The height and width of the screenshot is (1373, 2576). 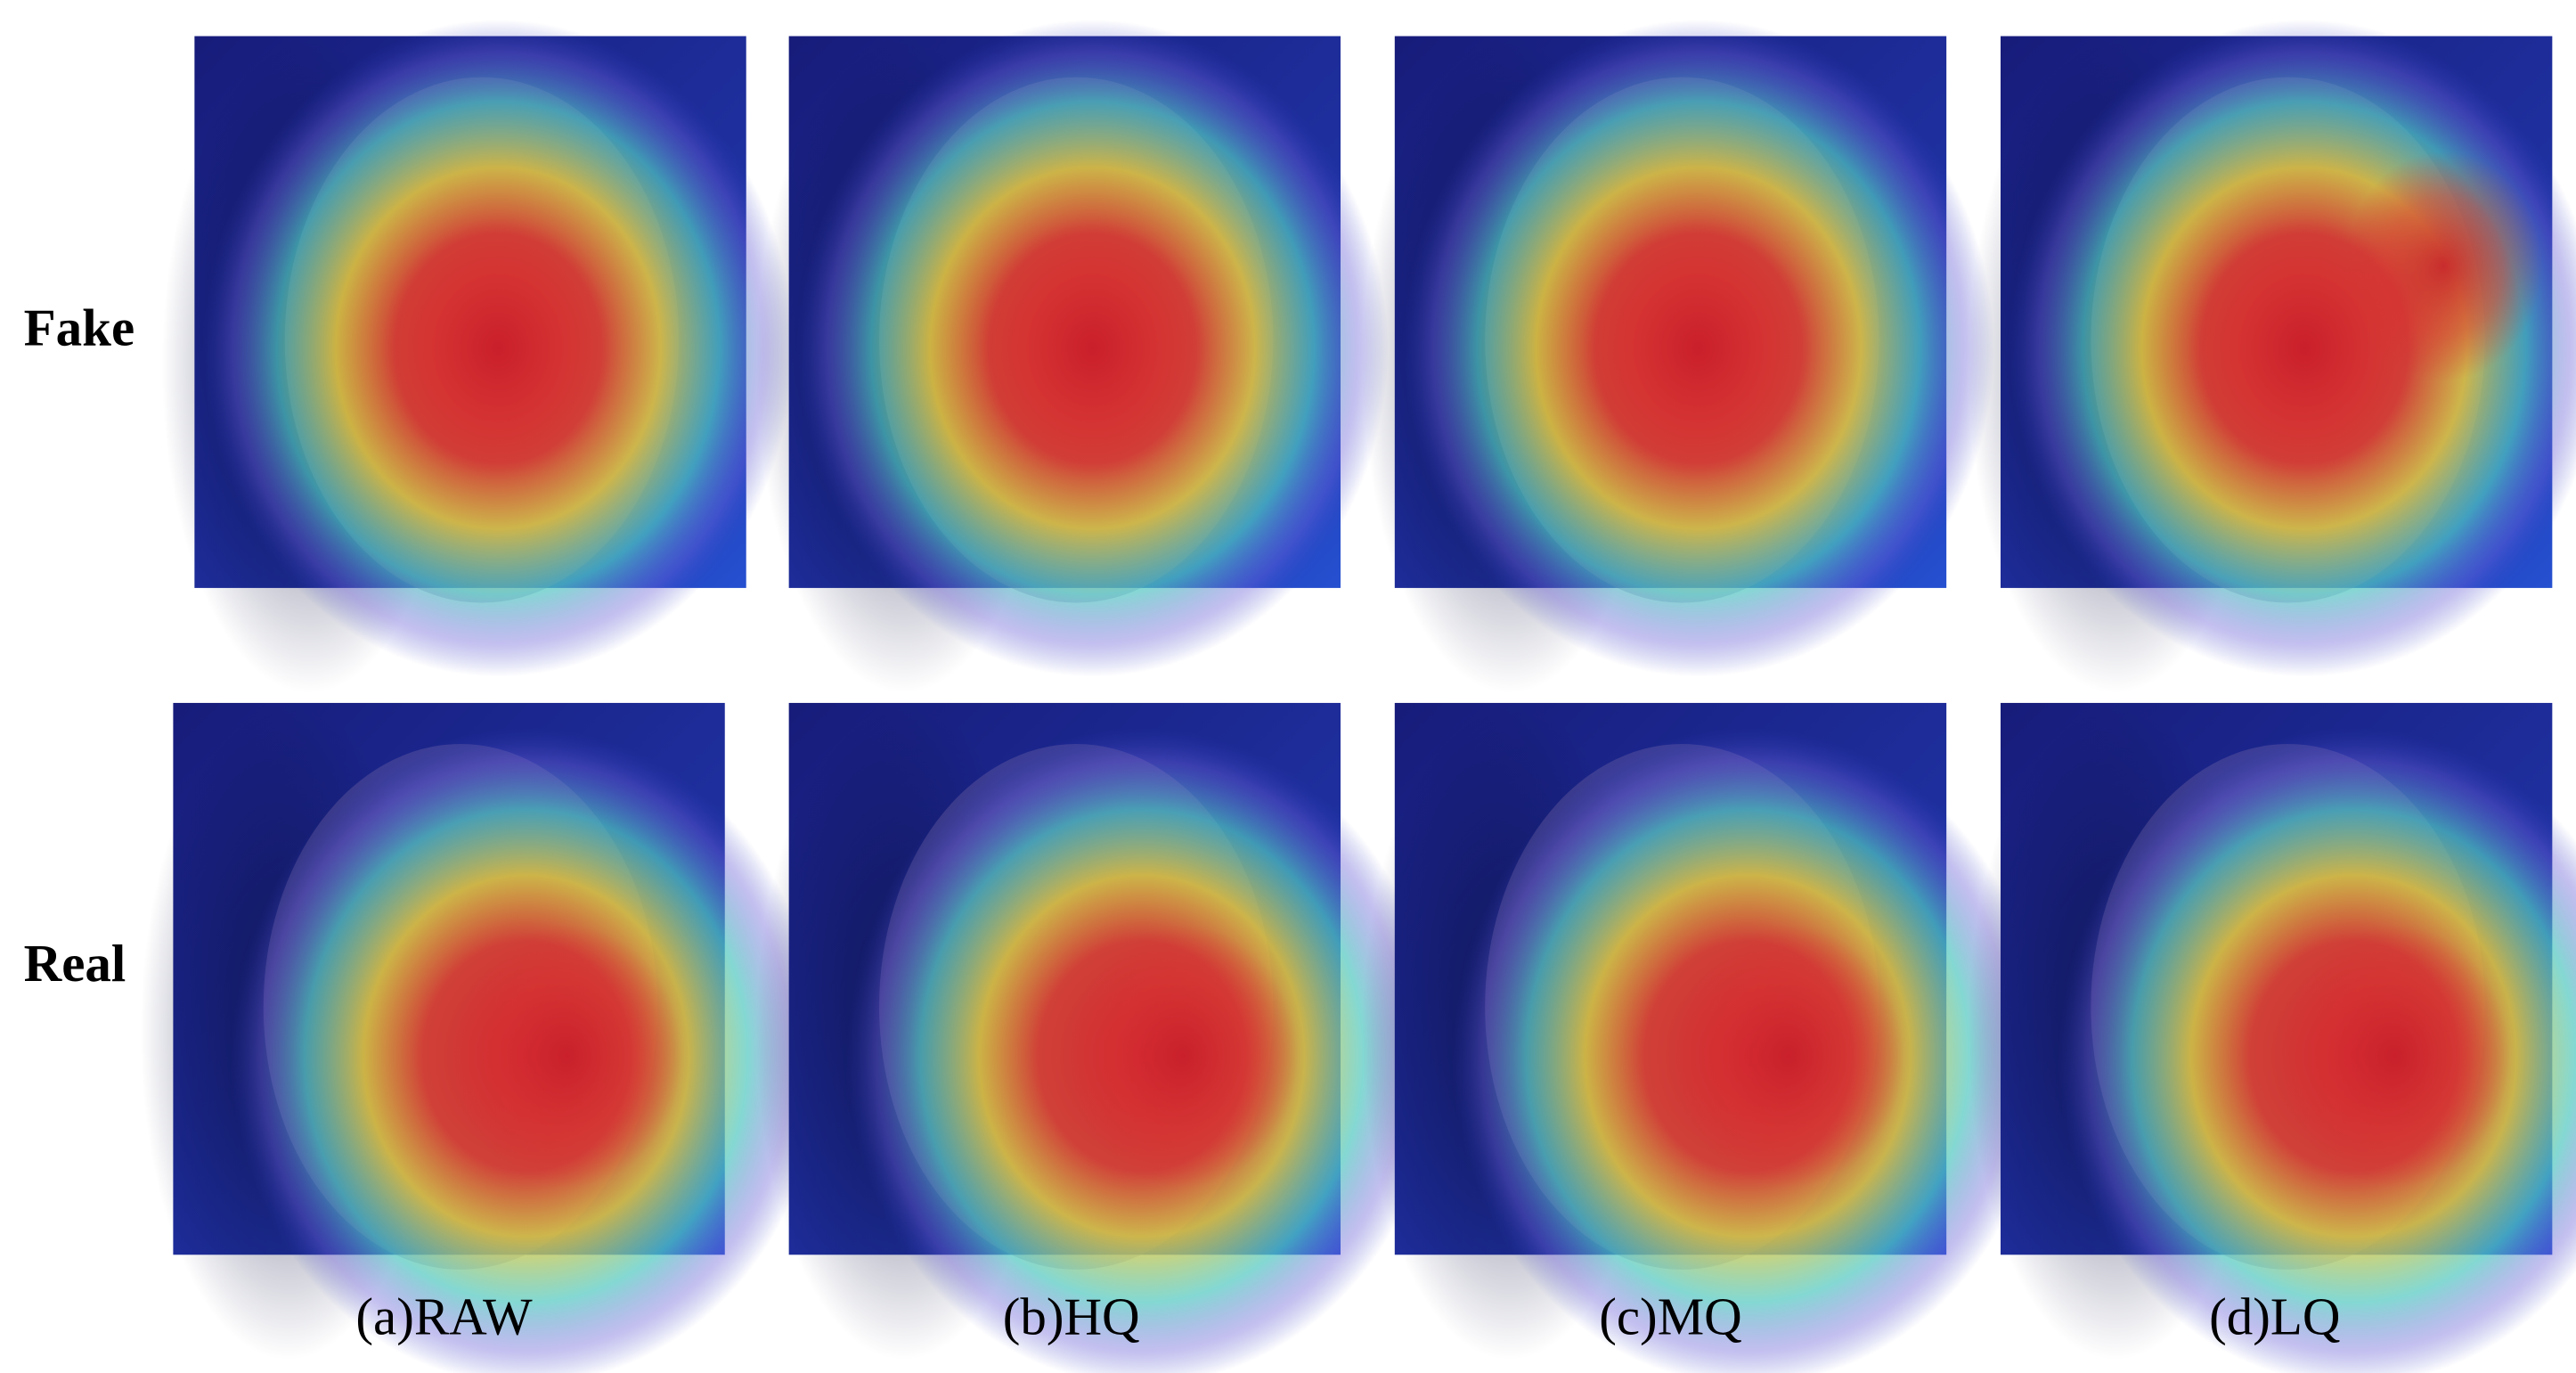 What do you see at coordinates (75, 963) in the screenshot?
I see `row-label: Real` at bounding box center [75, 963].